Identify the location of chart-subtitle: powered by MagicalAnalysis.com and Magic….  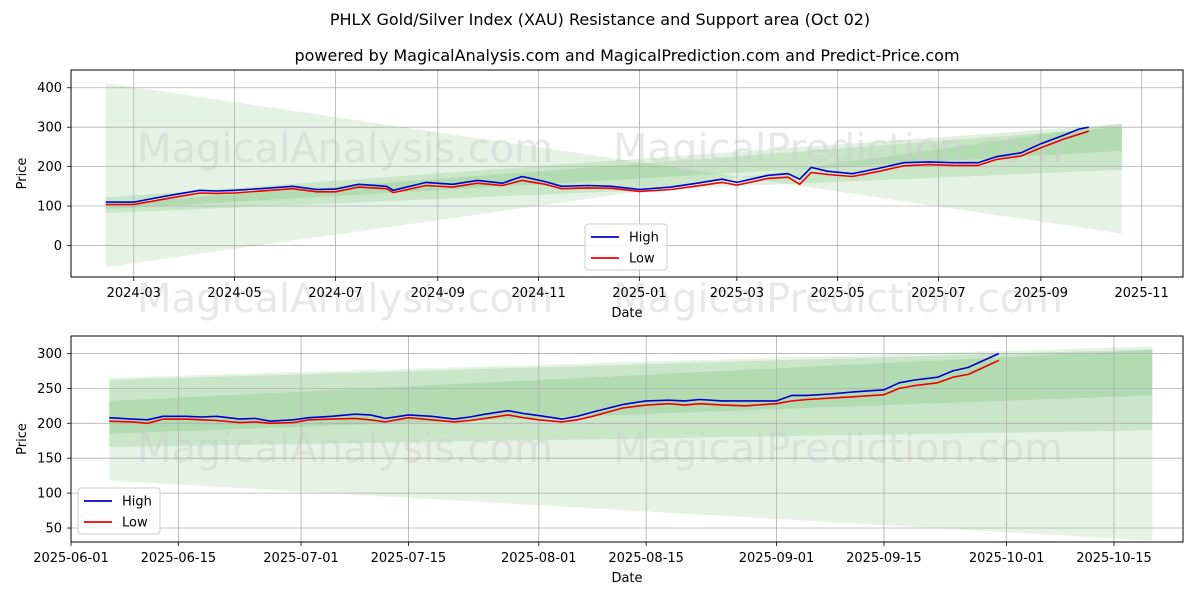
(626, 55).